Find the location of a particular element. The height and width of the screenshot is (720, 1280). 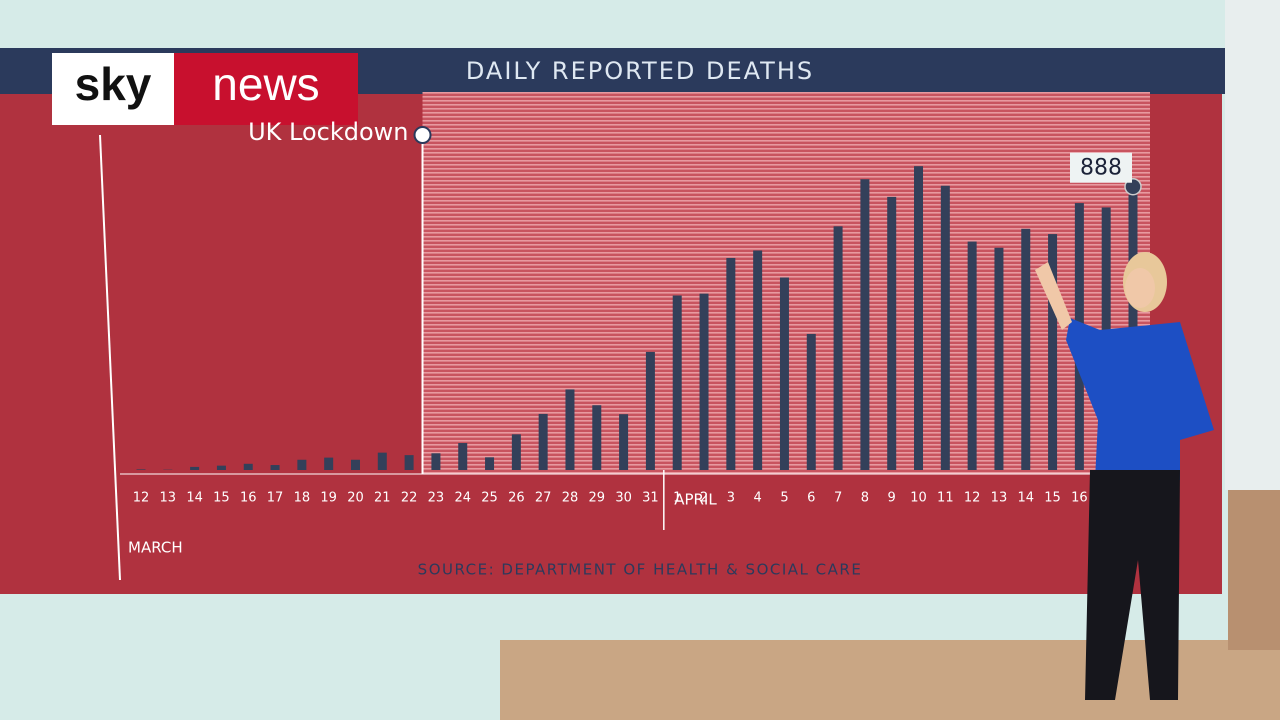

chart-title: DAILY REPORTED DEATHS is located at coordinates (640, 71).